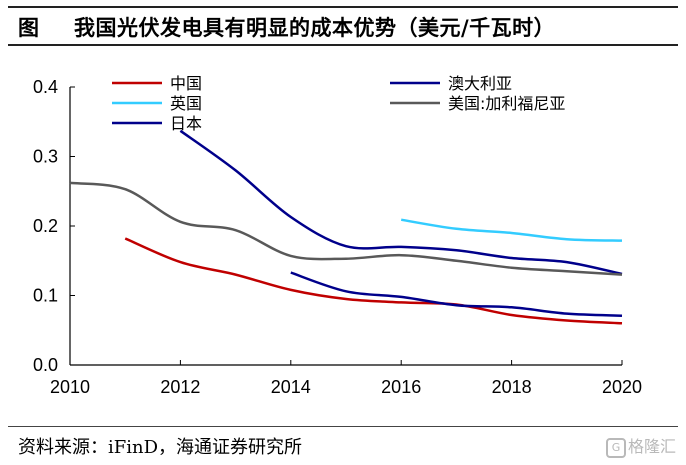  Describe the element at coordinates (186, 83) in the screenshot. I see `legend-label-0: 中国` at that location.